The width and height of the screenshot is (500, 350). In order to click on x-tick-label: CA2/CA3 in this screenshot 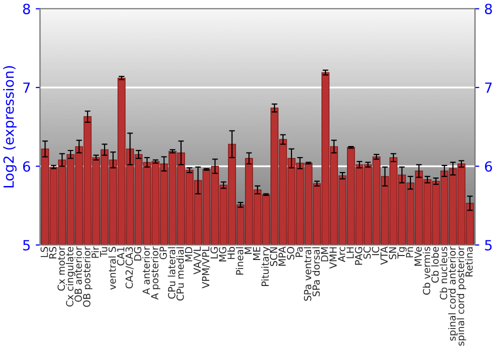, I will do `click(130, 267)`.